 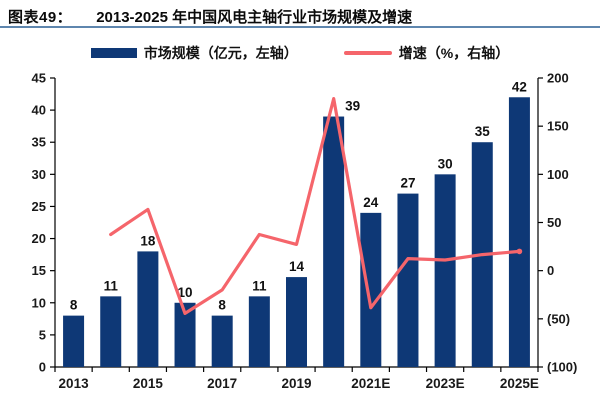 What do you see at coordinates (222, 341) in the screenshot?
I see `bar-2017` at bounding box center [222, 341].